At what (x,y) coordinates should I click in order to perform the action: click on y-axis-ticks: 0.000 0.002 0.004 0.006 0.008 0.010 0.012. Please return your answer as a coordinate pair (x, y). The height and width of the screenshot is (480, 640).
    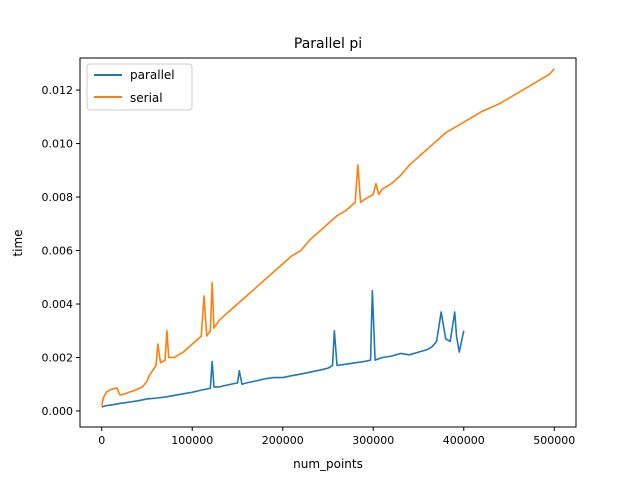
    Looking at the image, I should click on (61, 251).